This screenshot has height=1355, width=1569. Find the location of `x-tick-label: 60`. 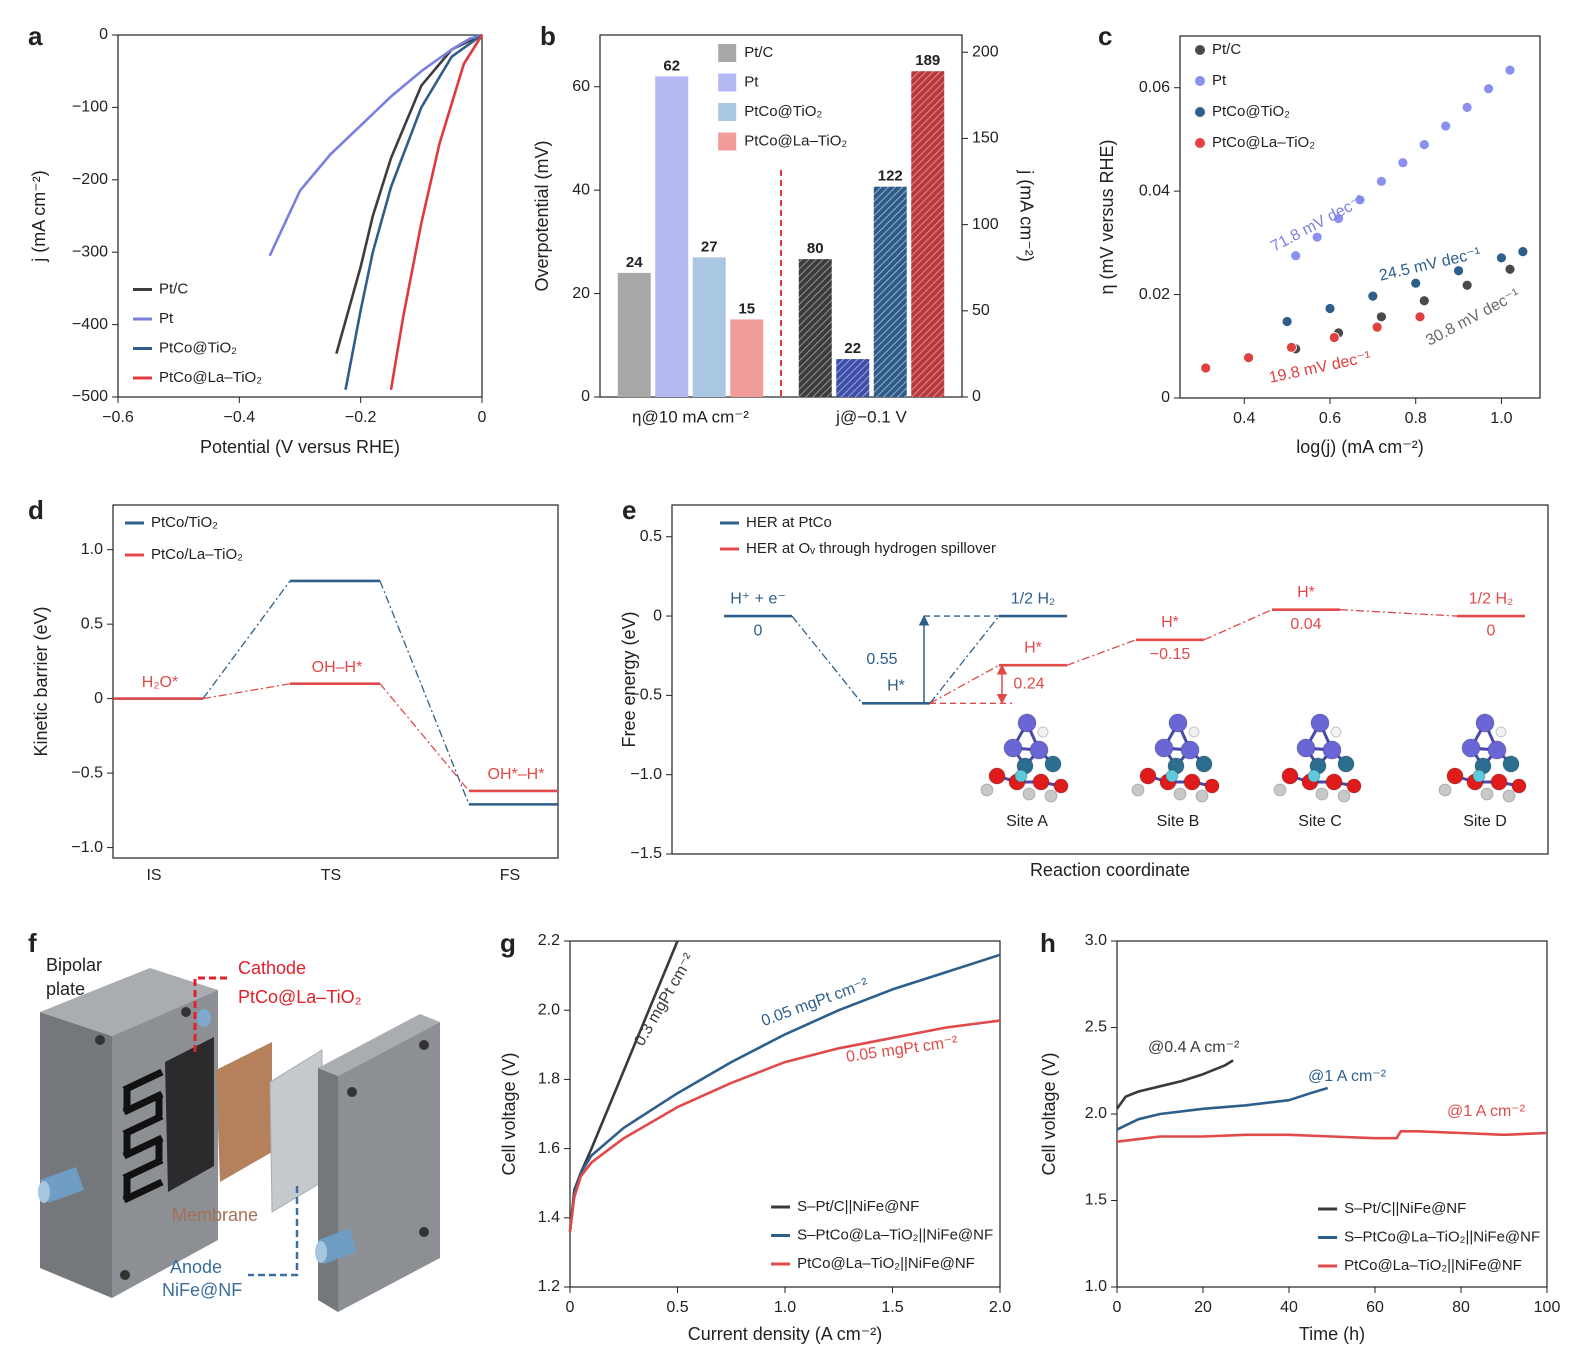

x-tick-label: 60 is located at coordinates (1375, 1307).